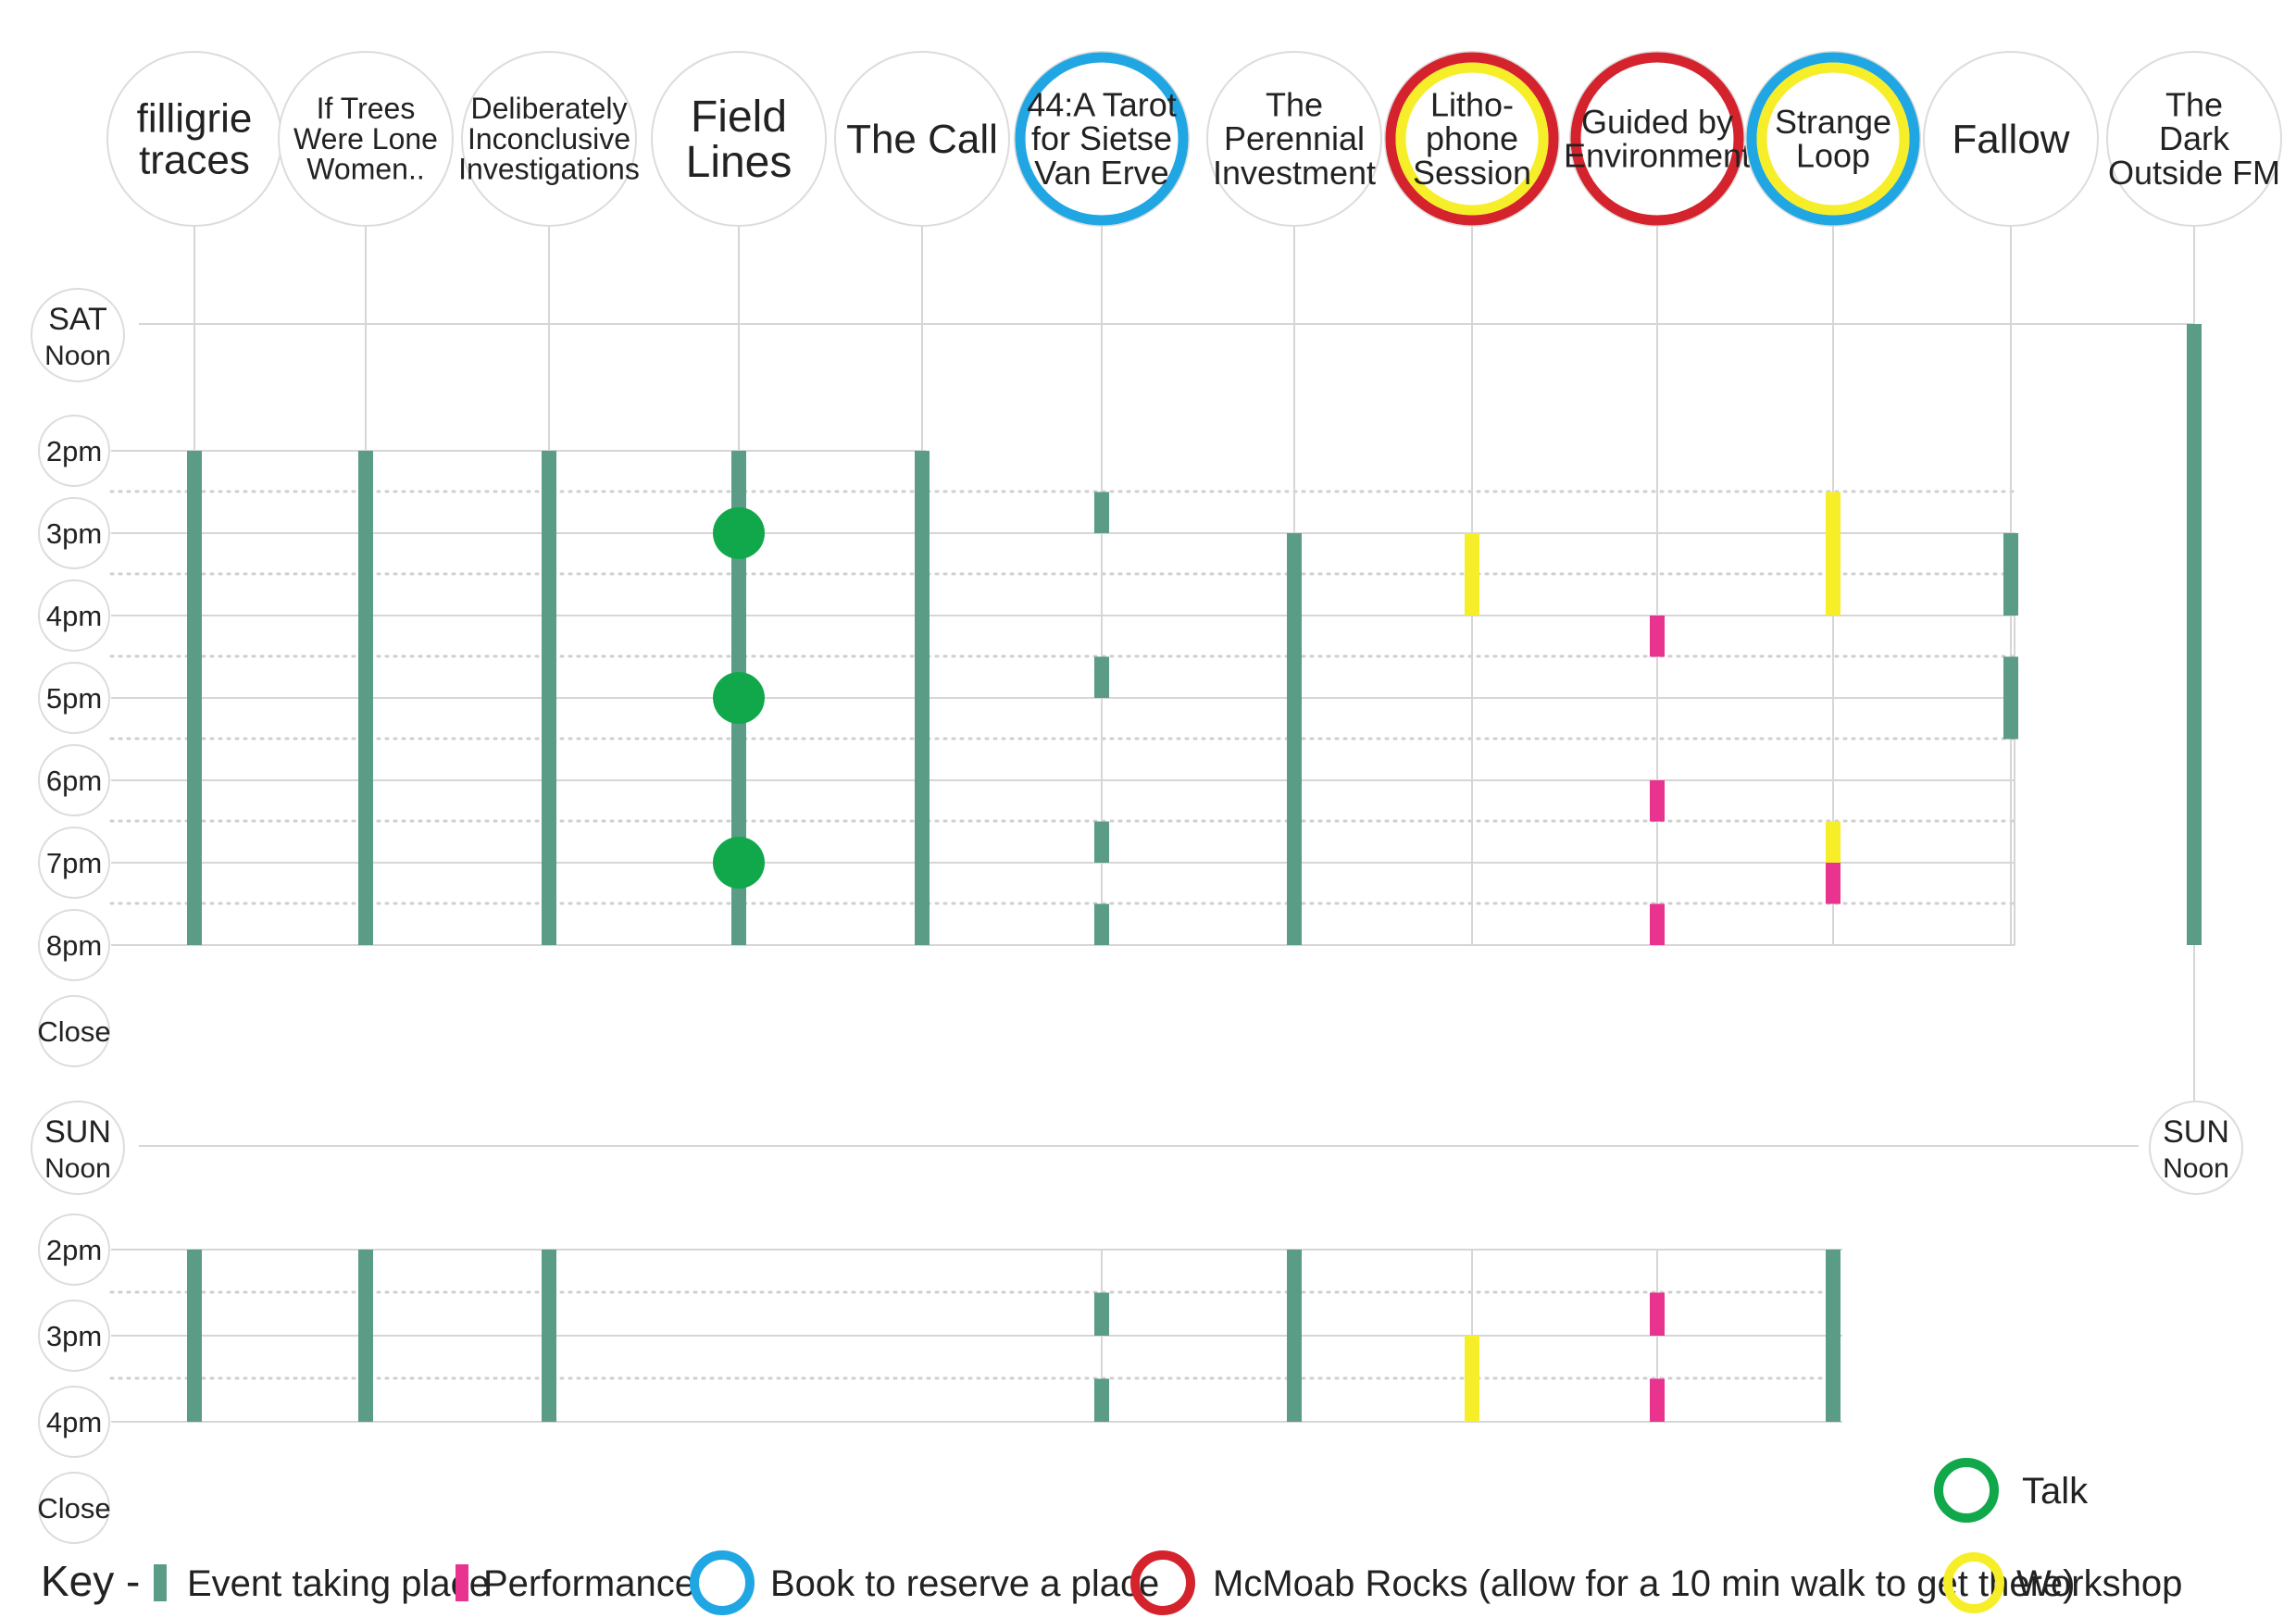 The width and height of the screenshot is (2296, 1618). I want to click on saturday-time-label: 2pm, so click(74, 451).